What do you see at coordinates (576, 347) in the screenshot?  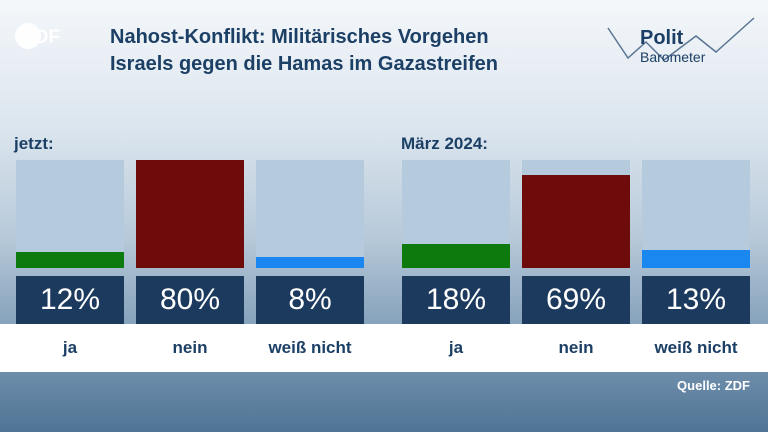 I see `category-label-maerz-nein: nein` at bounding box center [576, 347].